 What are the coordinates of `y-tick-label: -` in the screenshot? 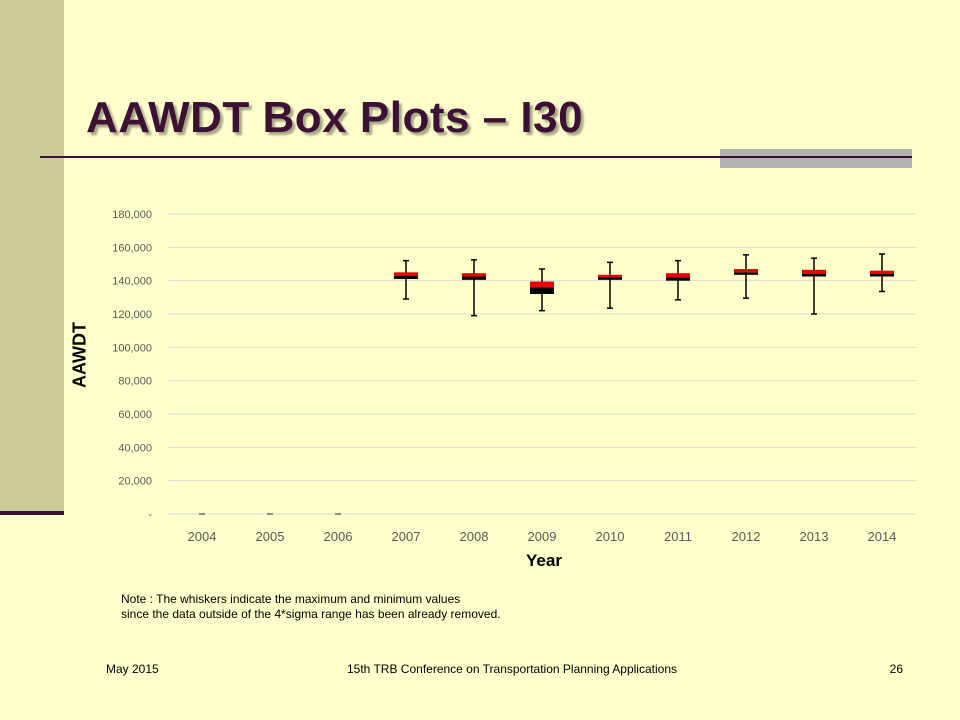 It's located at (150, 515).